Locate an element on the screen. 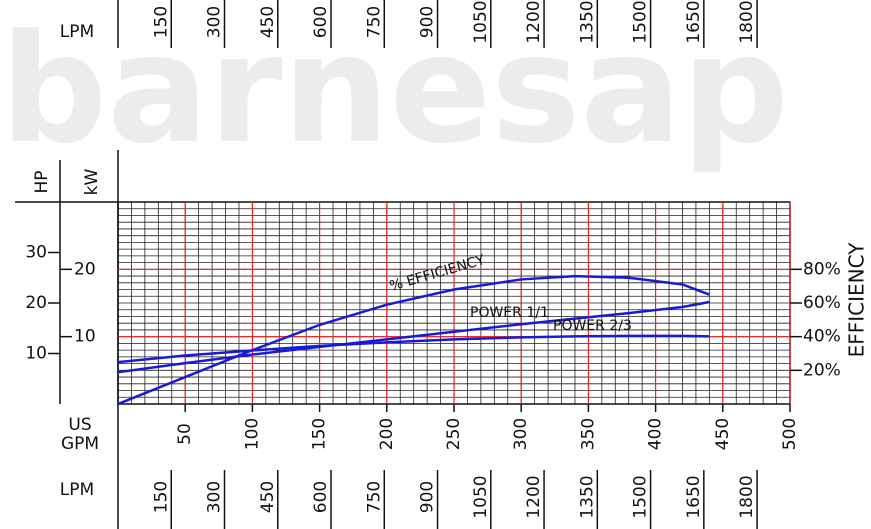 The image size is (871, 529). x-tick-label: 350 is located at coordinates (588, 434).